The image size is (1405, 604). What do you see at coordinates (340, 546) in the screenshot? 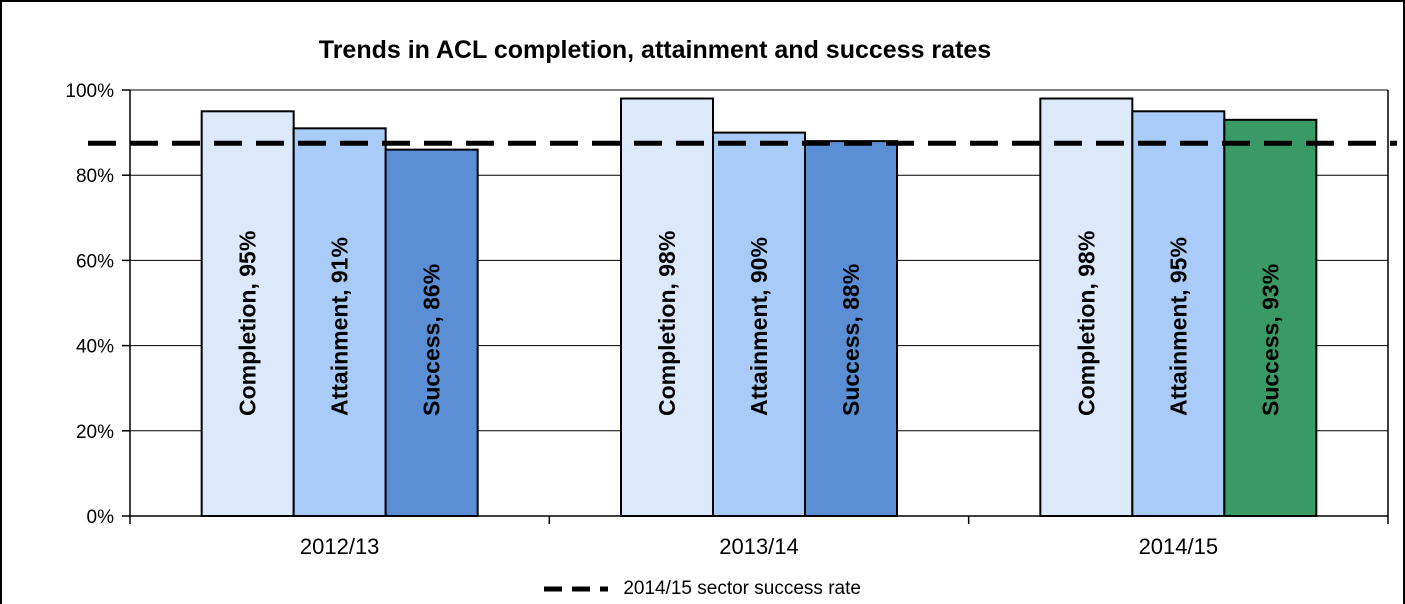
I see `x-tick-label: 2012/13` at bounding box center [340, 546].